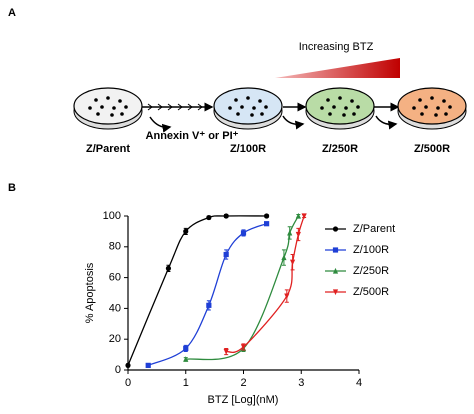 This screenshot has height=414, width=474. What do you see at coordinates (118, 370) in the screenshot?
I see `y-tick-label: 0` at bounding box center [118, 370].